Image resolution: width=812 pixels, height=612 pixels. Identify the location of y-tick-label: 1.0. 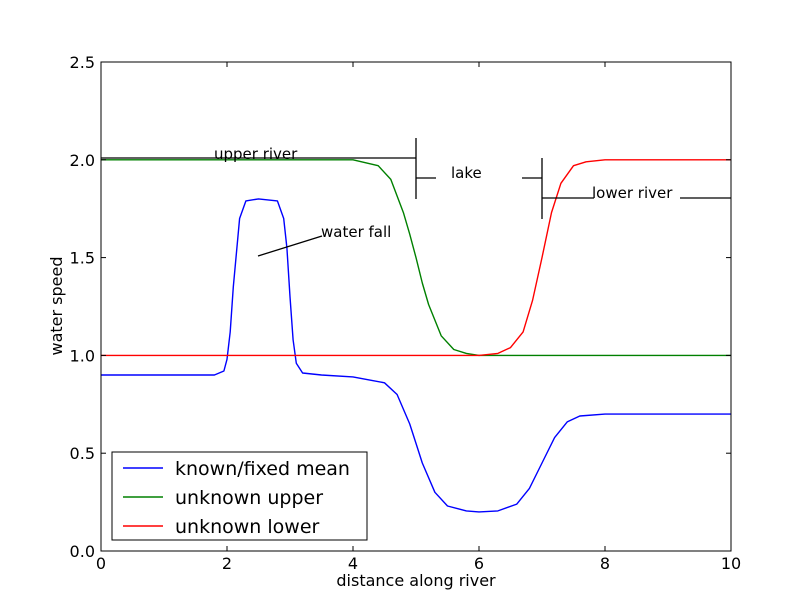
(82, 355).